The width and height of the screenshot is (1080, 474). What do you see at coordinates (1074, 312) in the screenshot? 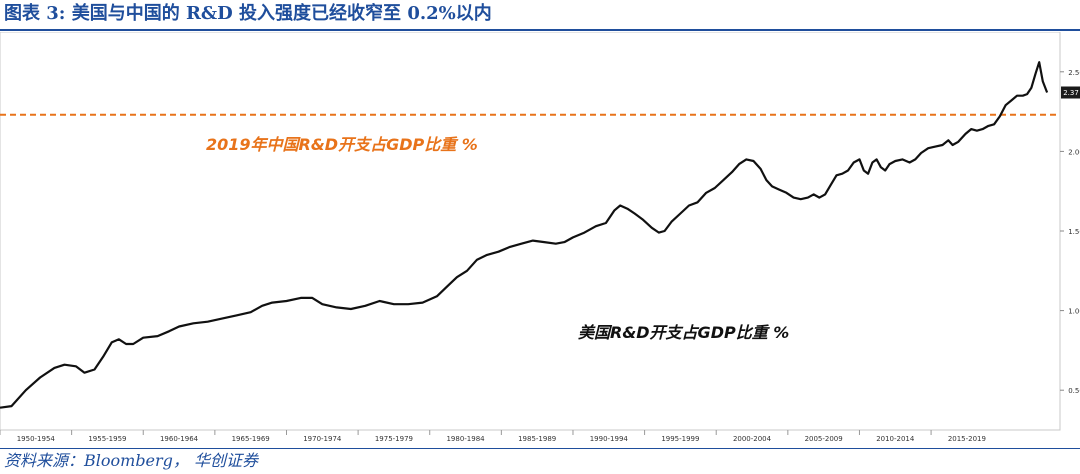
I see `y-tick-label: 1.00` at bounding box center [1074, 312].